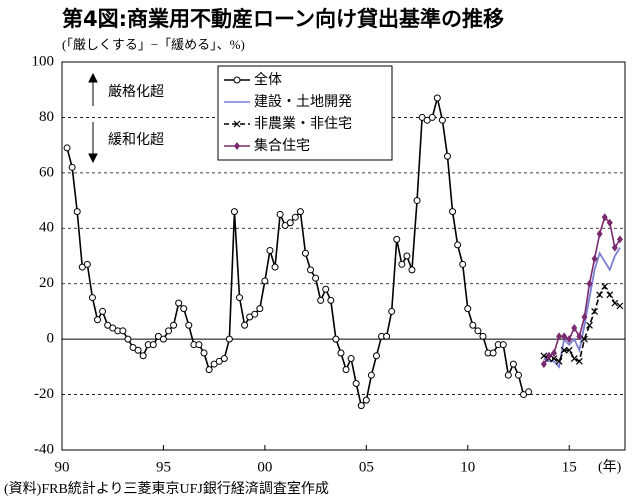  I want to click on x-tick-label: 05, so click(366, 467).